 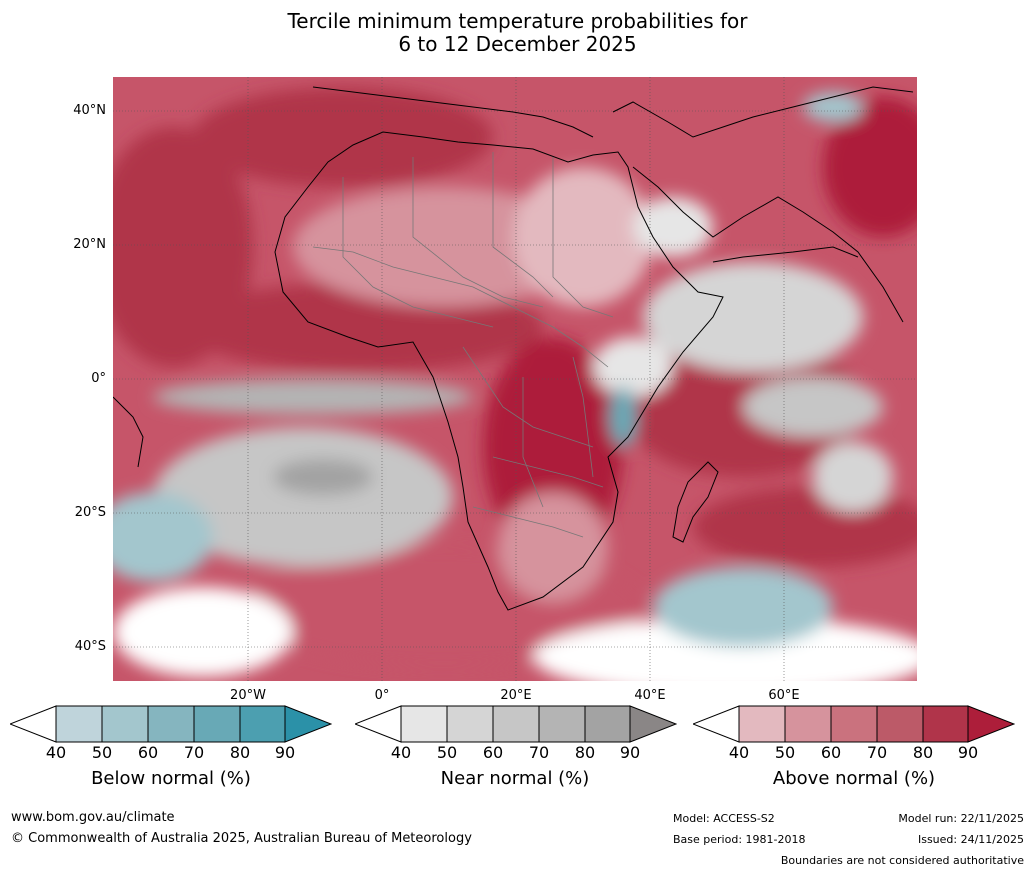 I want to click on country-boundaries, so click(x=463, y=345).